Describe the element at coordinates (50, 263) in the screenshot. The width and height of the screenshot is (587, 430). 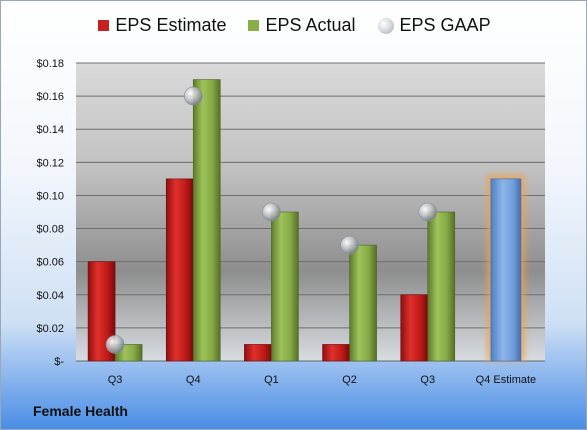
I see `y-tick-label: $0.06` at that location.